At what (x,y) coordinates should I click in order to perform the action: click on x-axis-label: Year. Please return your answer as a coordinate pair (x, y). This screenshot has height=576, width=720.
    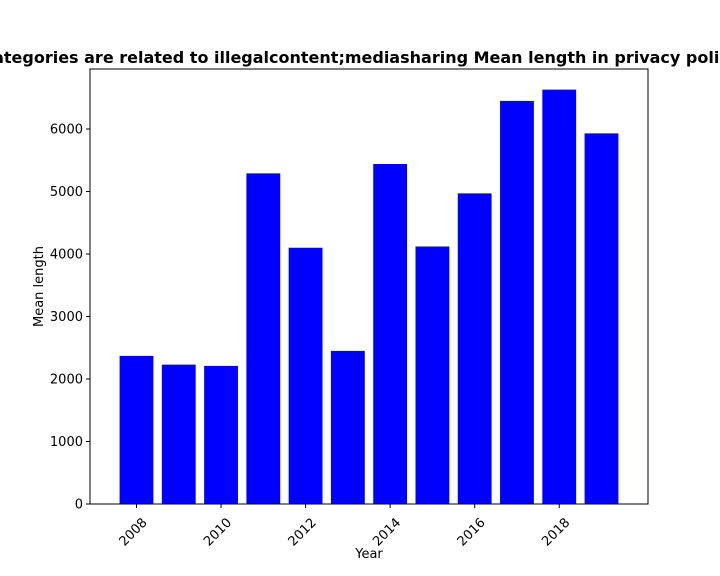
    Looking at the image, I should click on (368, 554).